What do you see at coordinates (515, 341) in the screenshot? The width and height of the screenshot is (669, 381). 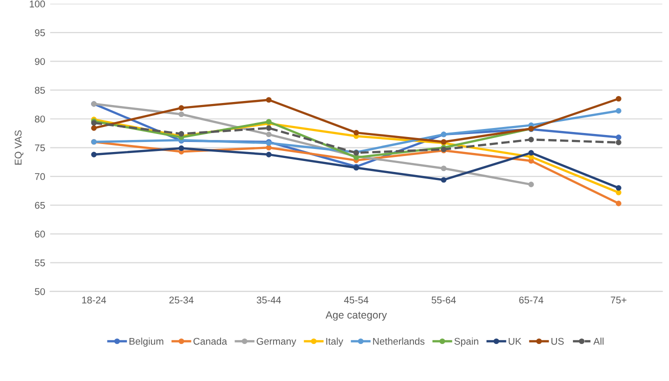 I see `legend-label: UK` at bounding box center [515, 341].